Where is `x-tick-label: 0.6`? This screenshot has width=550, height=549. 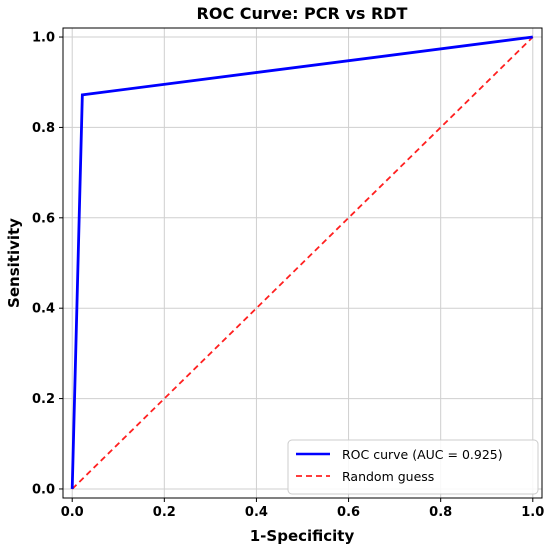 x-tick-label: 0.6 is located at coordinates (348, 512).